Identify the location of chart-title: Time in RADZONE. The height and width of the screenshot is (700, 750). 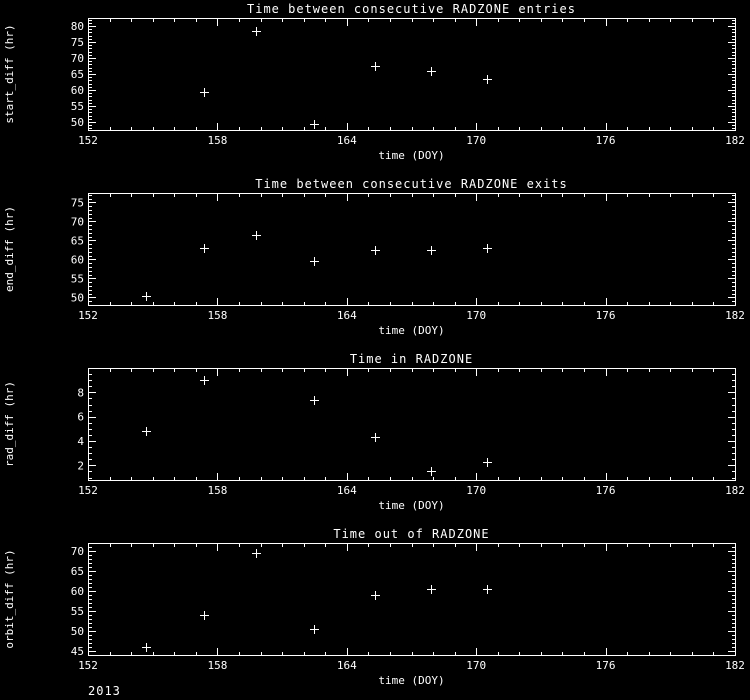
(411, 359).